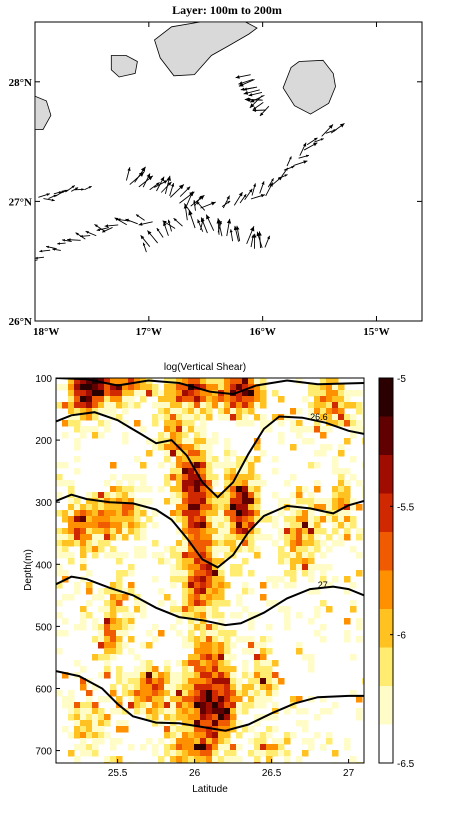 The image size is (450, 820). What do you see at coordinates (210, 531) in the screenshot?
I see `isopycnal-line` at bounding box center [210, 531].